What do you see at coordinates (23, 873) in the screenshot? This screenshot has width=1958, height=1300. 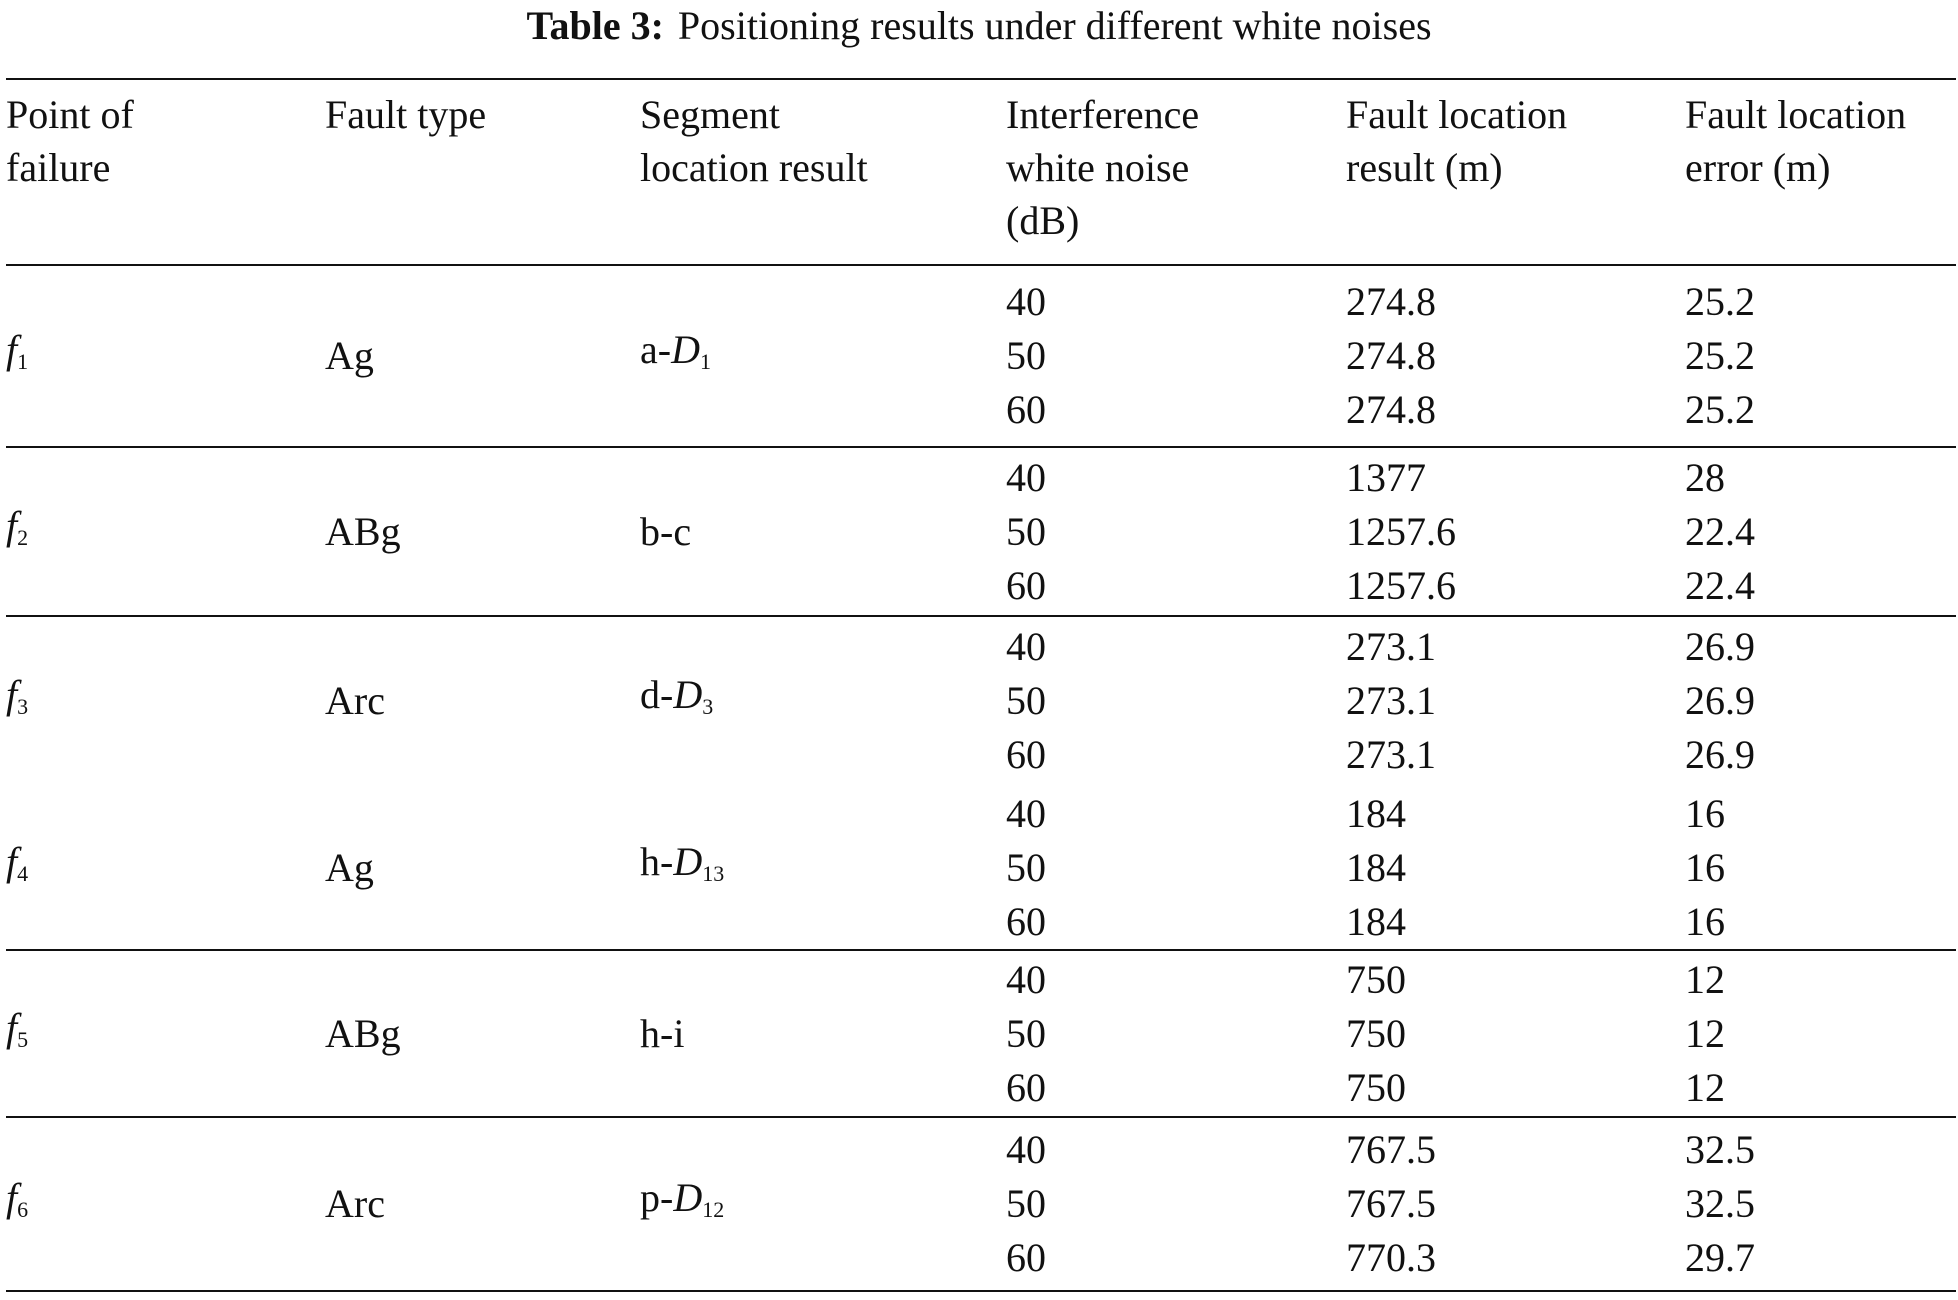 I see `point-subscript: 4` at bounding box center [23, 873].